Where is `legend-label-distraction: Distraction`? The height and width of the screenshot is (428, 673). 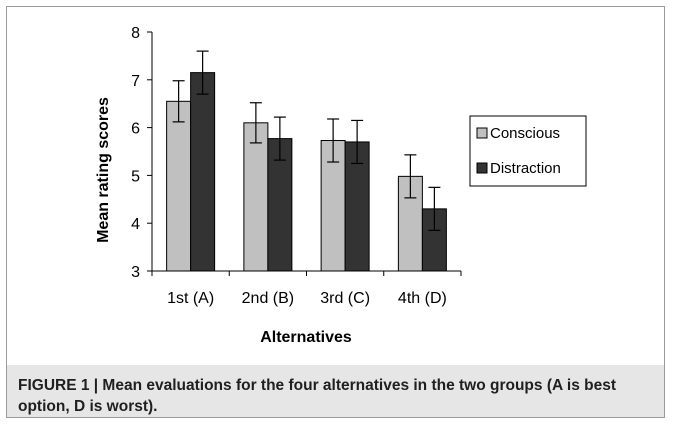 legend-label-distraction: Distraction is located at coordinates (525, 168).